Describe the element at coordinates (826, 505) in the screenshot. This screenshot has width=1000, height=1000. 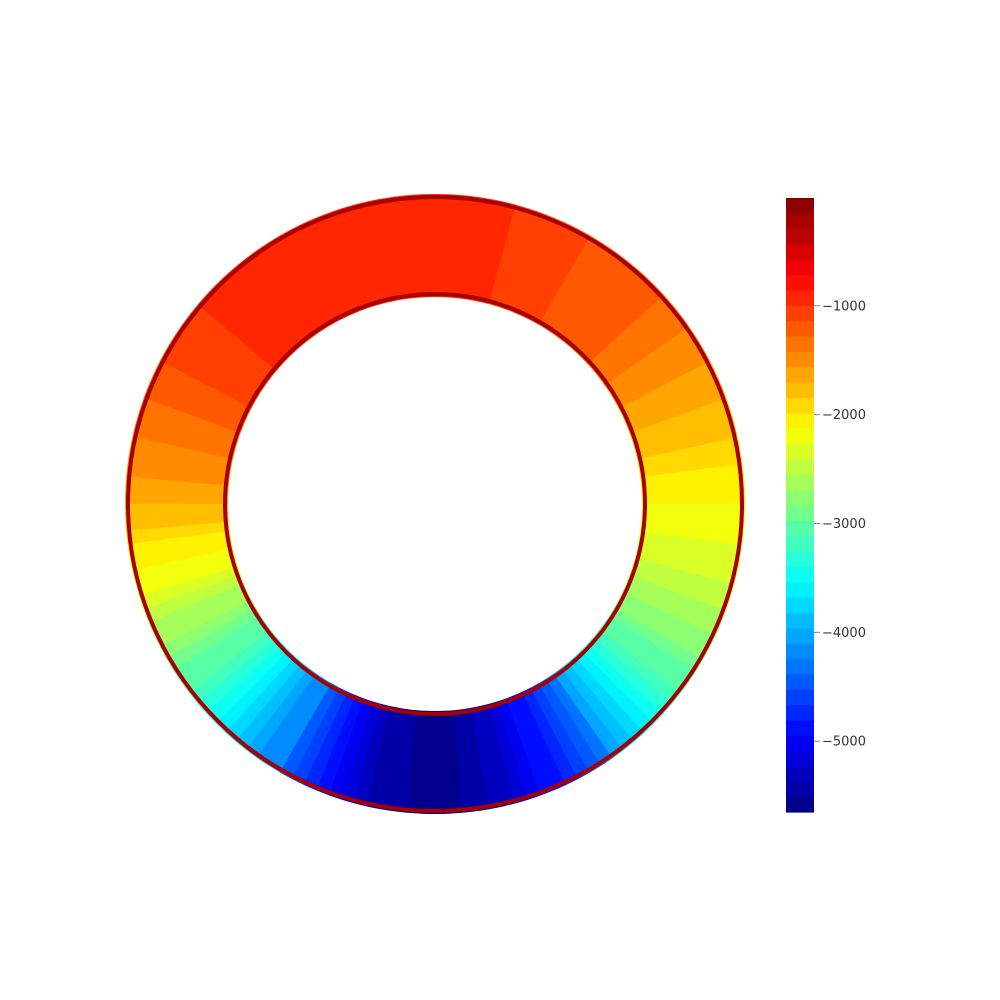
I see `colorbar: −1000 −2000 −3000 −4000 −5000` at that location.